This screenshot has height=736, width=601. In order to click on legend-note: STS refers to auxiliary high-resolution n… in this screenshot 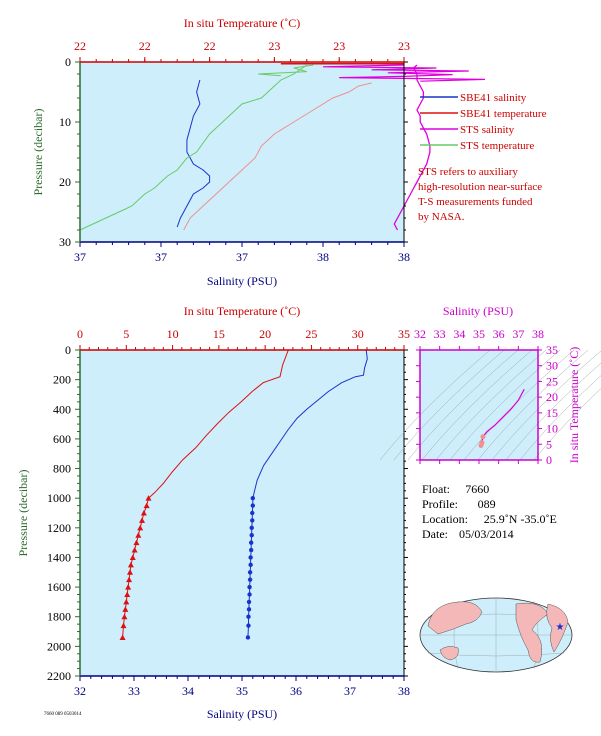, I will do `click(480, 194)`.